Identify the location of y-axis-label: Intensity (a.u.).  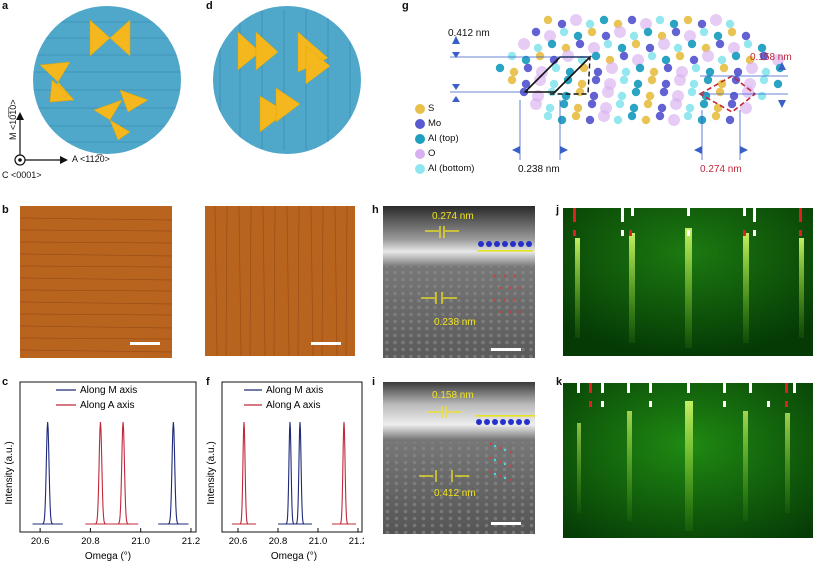
(211, 472).